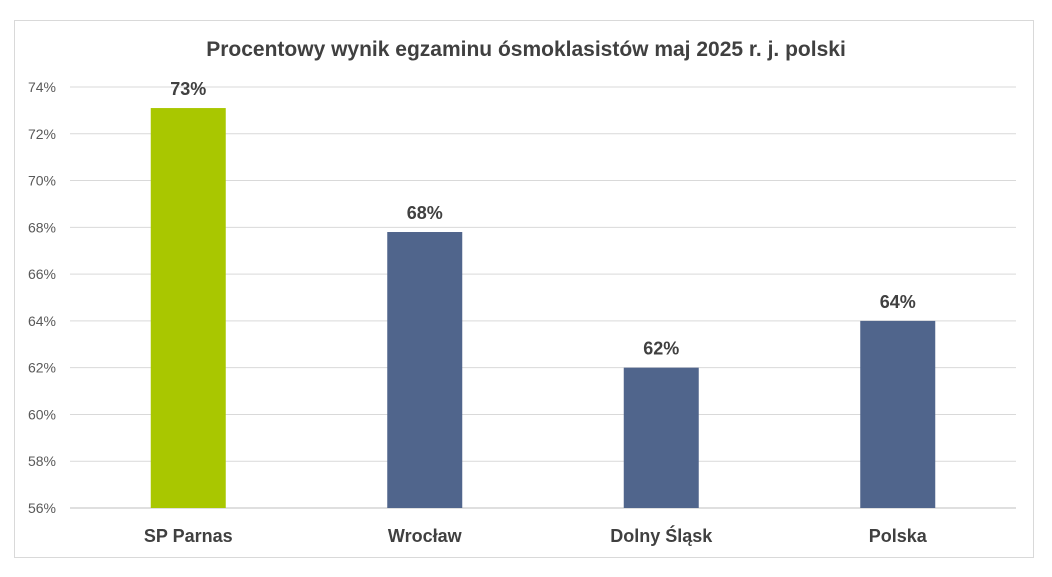 The width and height of the screenshot is (1052, 577). Describe the element at coordinates (42, 87) in the screenshot. I see `y-tick-label: 74%` at that location.